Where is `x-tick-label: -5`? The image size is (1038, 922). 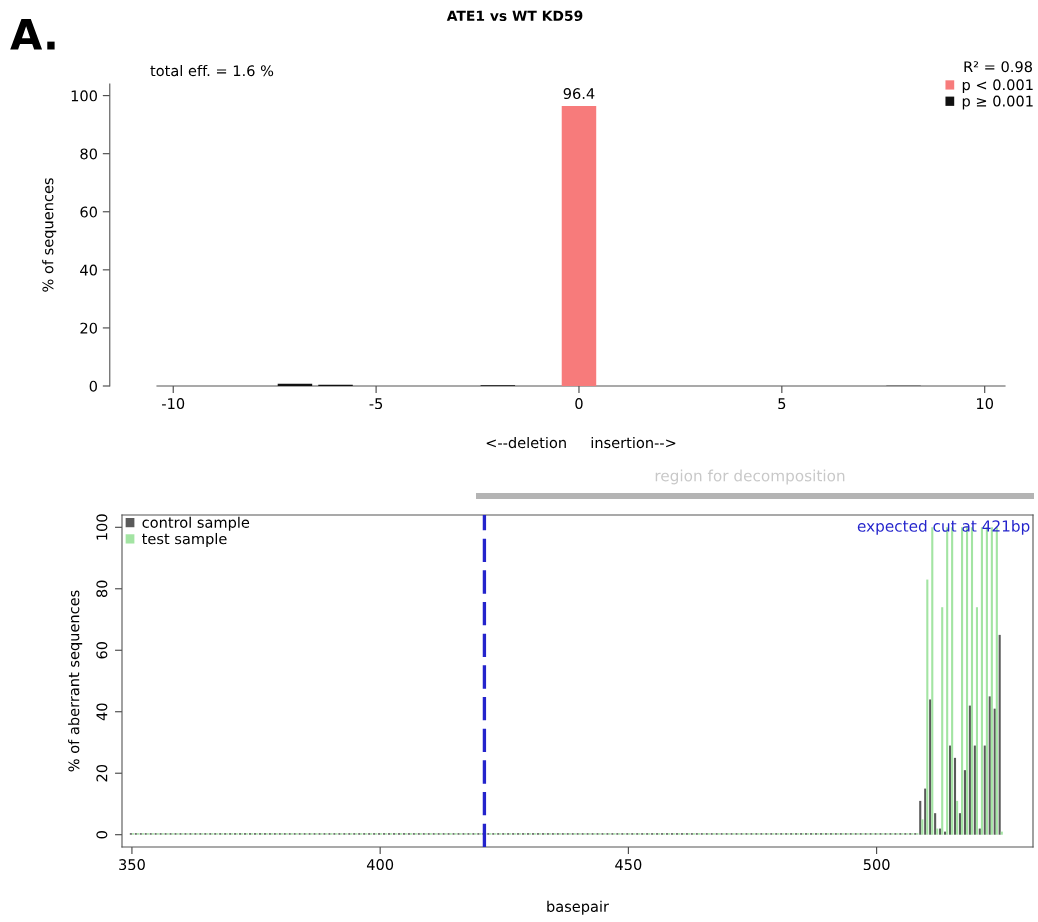
x-tick-label: -5 is located at coordinates (376, 404).